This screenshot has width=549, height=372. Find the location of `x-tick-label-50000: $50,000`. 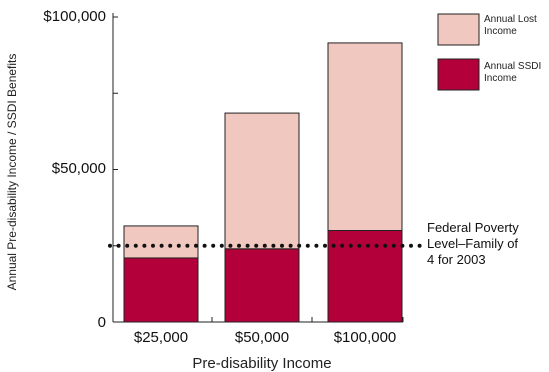

x-tick-label-50000: $50,000 is located at coordinates (262, 337).